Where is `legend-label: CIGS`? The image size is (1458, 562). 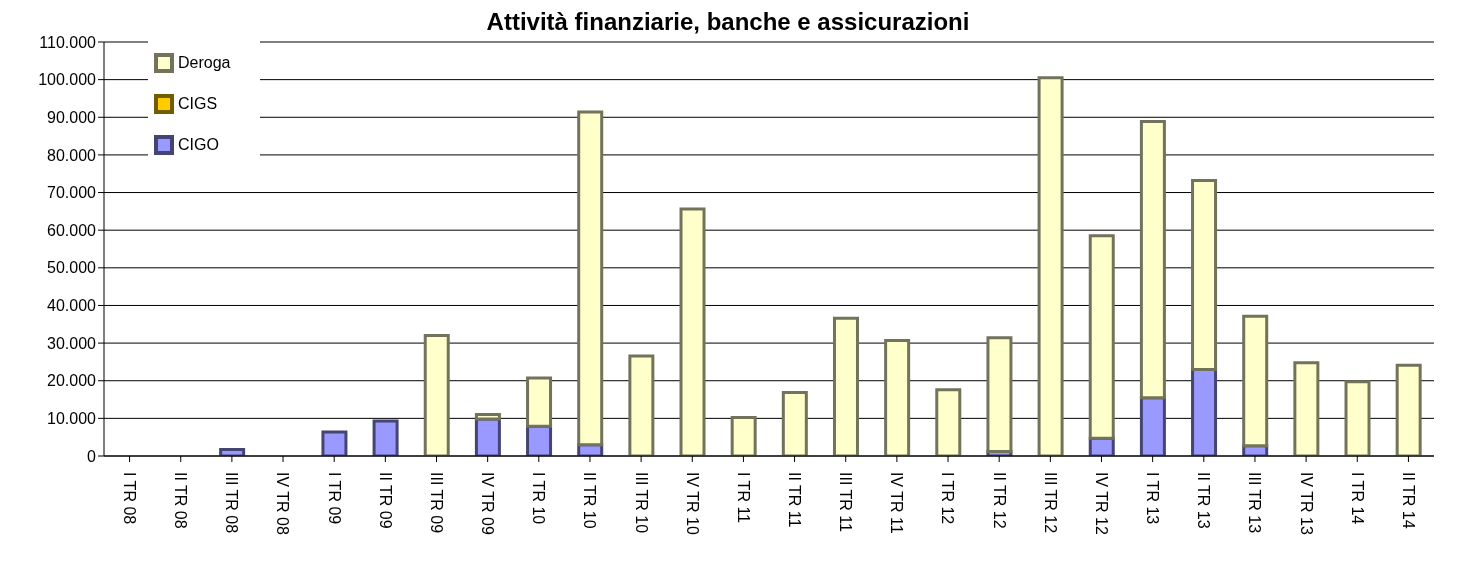 legend-label: CIGS is located at coordinates (198, 103).